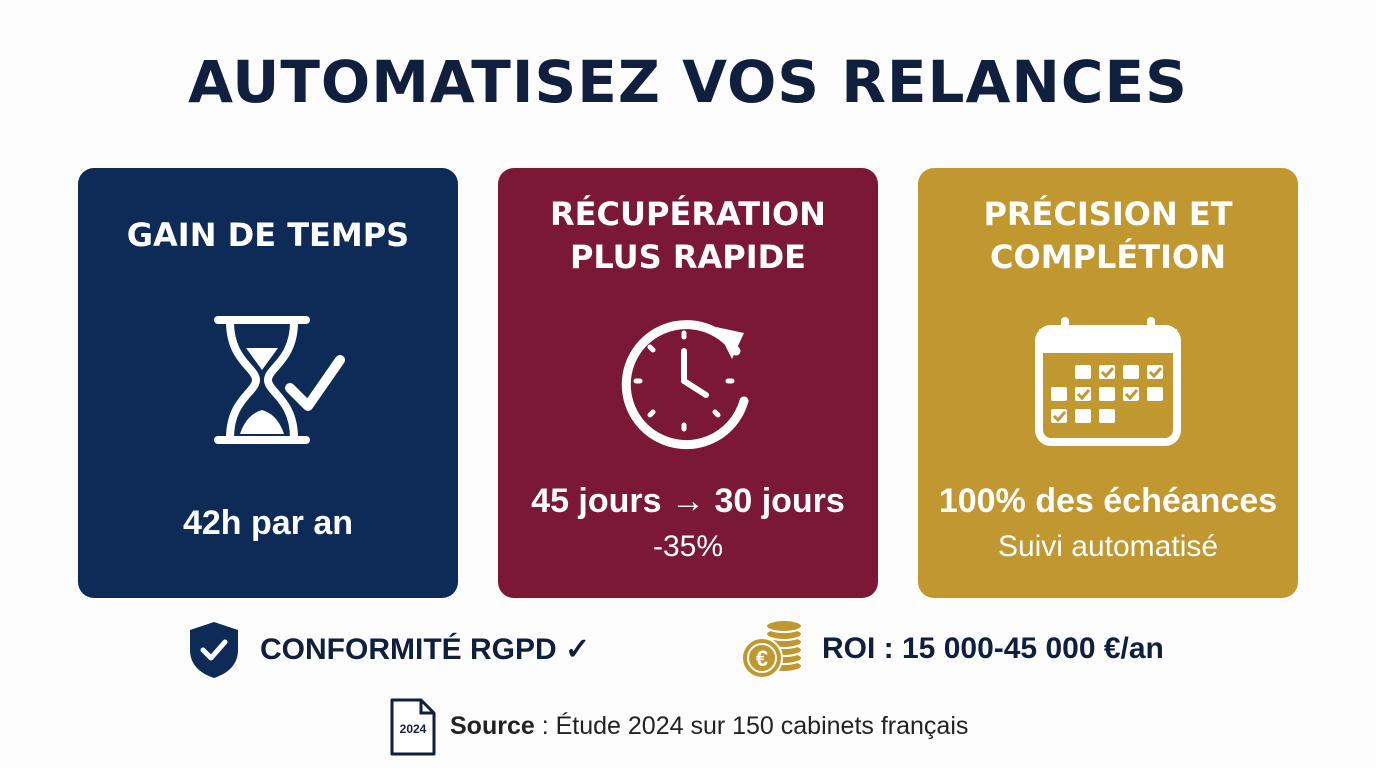 The width and height of the screenshot is (1376, 768). I want to click on card-title-line: COMPLÉTION, so click(1108, 257).